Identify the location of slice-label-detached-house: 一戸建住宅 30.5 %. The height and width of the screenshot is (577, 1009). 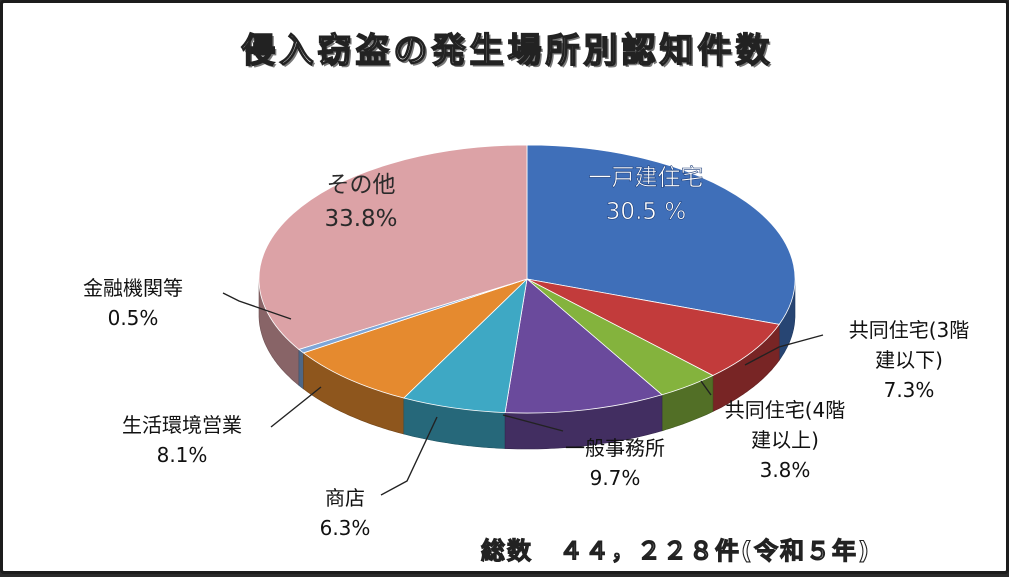
(646, 195).